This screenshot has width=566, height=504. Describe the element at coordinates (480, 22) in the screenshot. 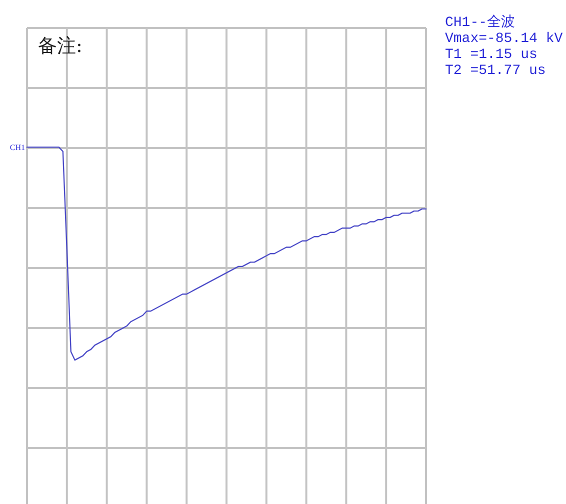

I see `text: CH1--全波` at that location.